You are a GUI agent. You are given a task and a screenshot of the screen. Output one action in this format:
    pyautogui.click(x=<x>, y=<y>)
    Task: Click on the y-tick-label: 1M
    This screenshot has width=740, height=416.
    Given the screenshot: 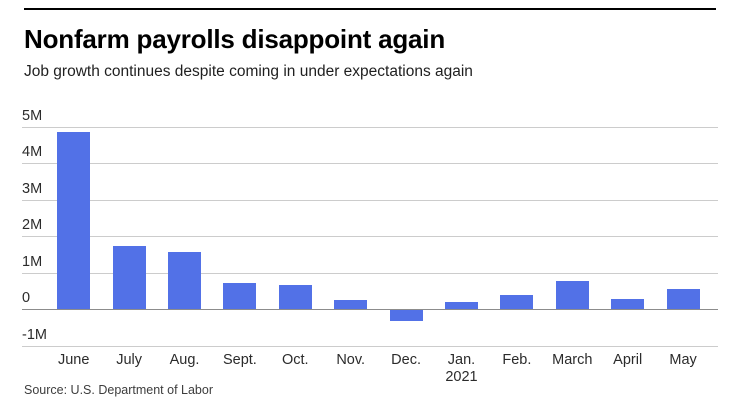 What is the action you would take?
    pyautogui.click(x=32, y=261)
    